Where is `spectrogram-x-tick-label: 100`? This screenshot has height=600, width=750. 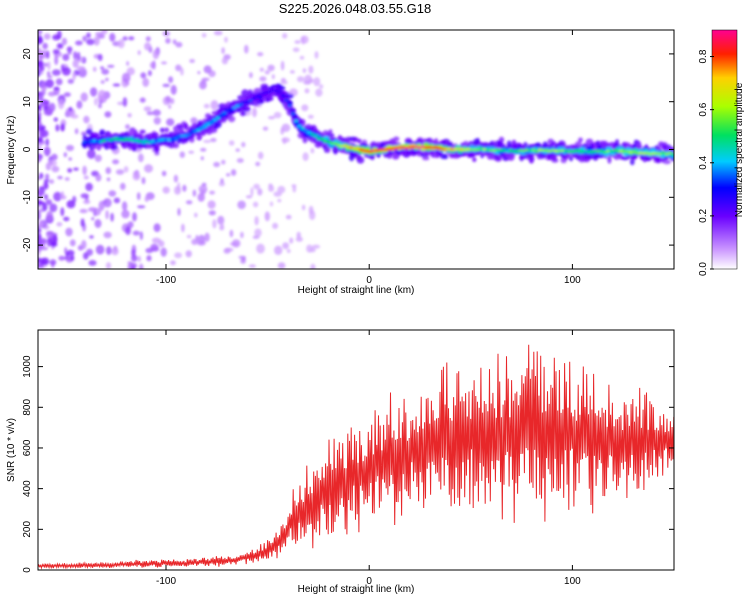 spectrogram-x-tick-label: 100 is located at coordinates (572, 280).